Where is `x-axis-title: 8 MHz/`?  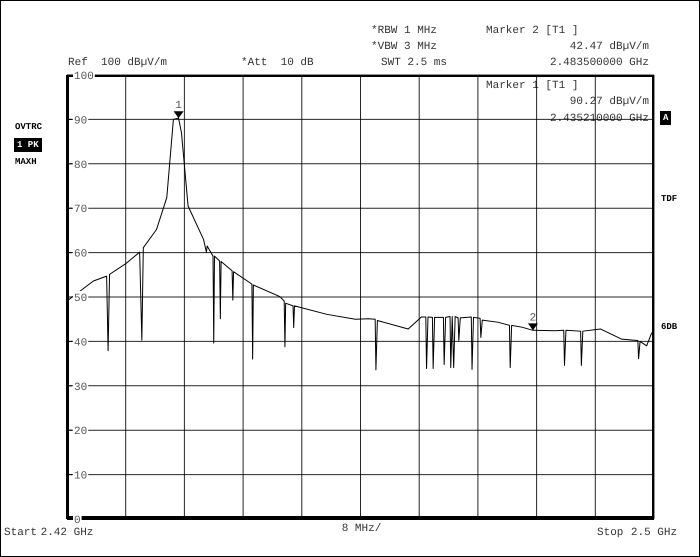 x-axis-title: 8 MHz/ is located at coordinates (361, 529).